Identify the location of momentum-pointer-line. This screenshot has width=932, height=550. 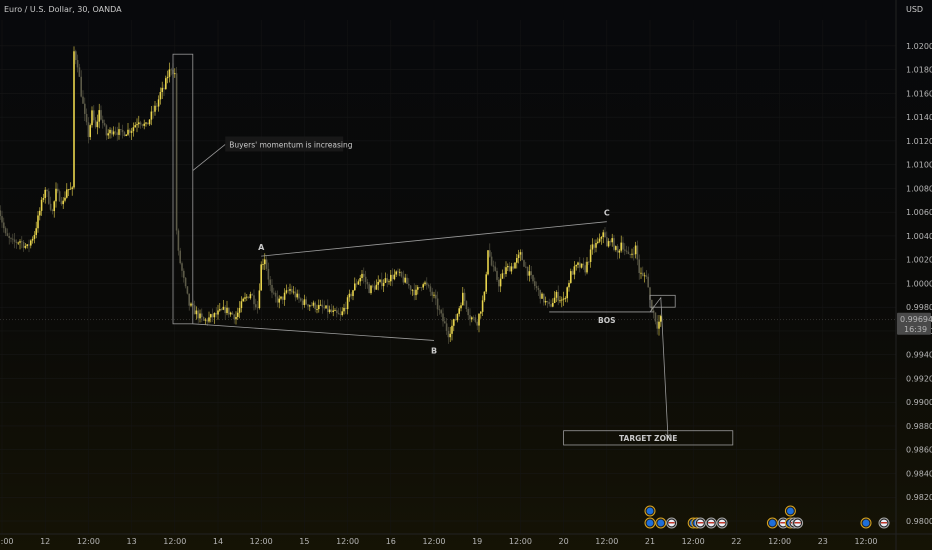
(209, 157).